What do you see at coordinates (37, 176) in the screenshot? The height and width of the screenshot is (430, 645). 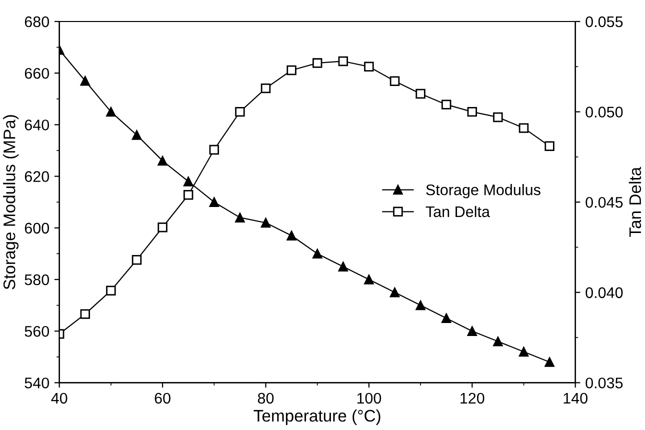 I see `y-tick-label: 620` at bounding box center [37, 176].